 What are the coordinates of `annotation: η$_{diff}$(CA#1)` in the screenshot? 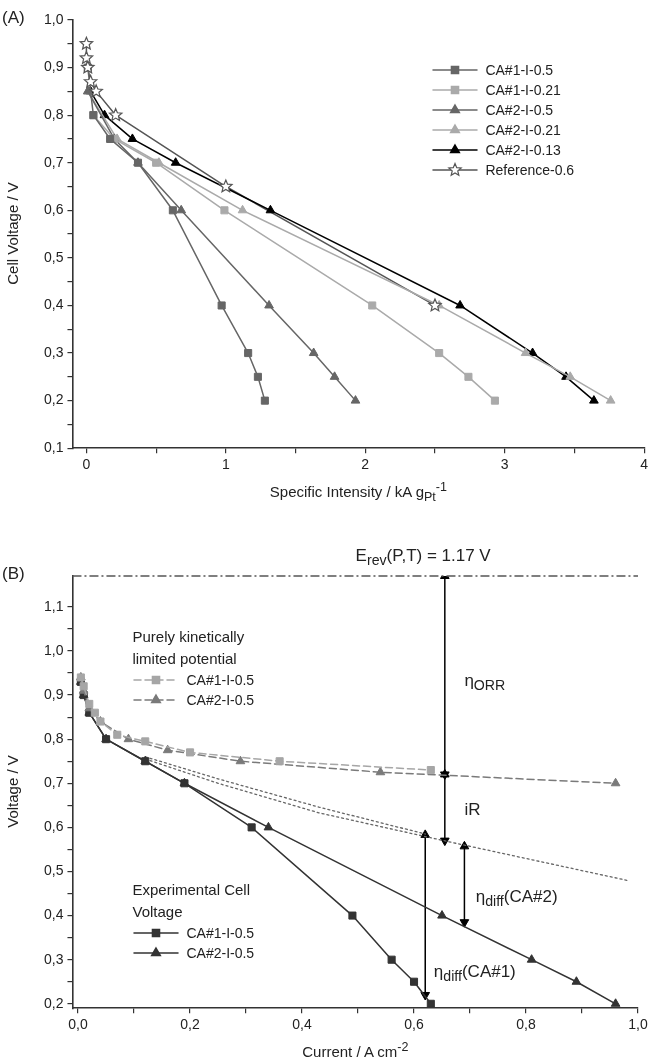 It's located at (474, 973).